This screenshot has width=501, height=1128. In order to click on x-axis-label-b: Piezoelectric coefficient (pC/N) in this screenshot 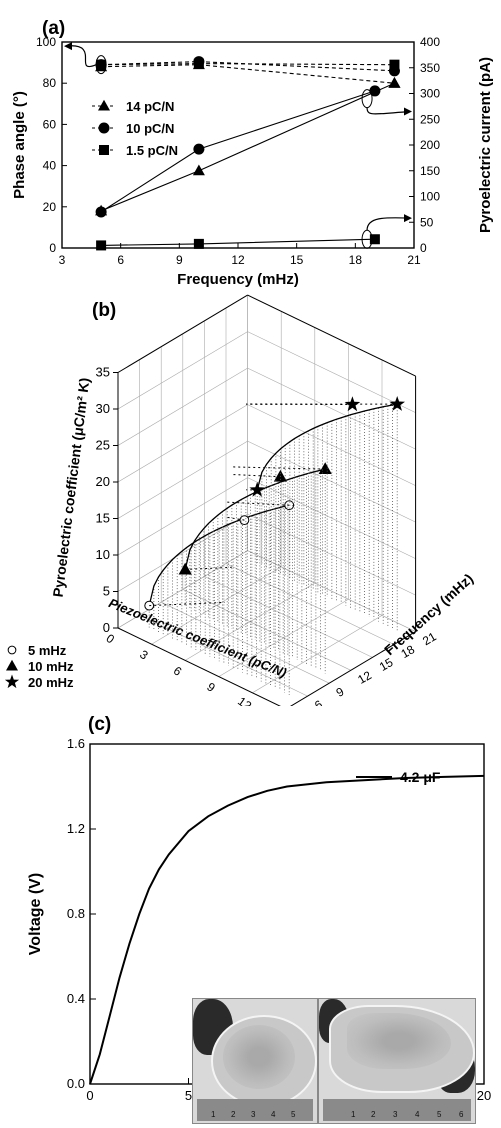, I will do `click(198, 637)`.